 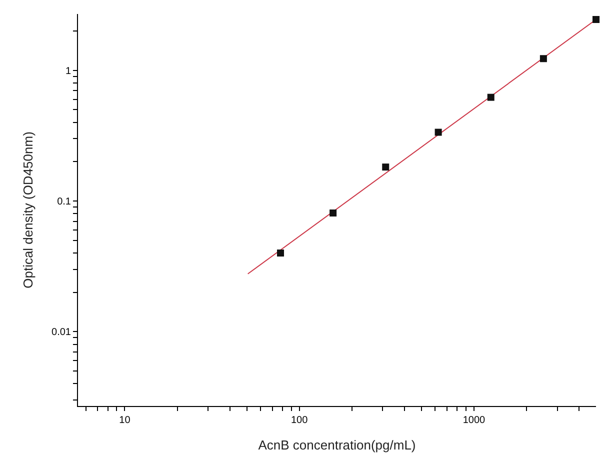 What do you see at coordinates (125, 420) in the screenshot?
I see `x-tick-label: 10` at bounding box center [125, 420].